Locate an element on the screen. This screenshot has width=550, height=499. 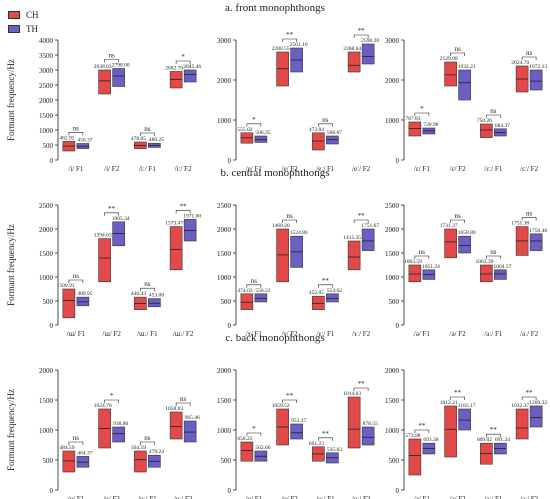
p2-ytick-label-2: 2000 is located at coordinates (224, 81).